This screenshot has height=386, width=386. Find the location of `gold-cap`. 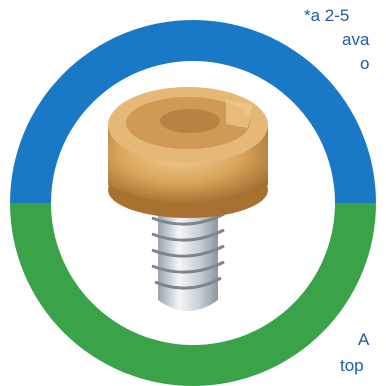

gold-cap is located at coordinates (188, 152).